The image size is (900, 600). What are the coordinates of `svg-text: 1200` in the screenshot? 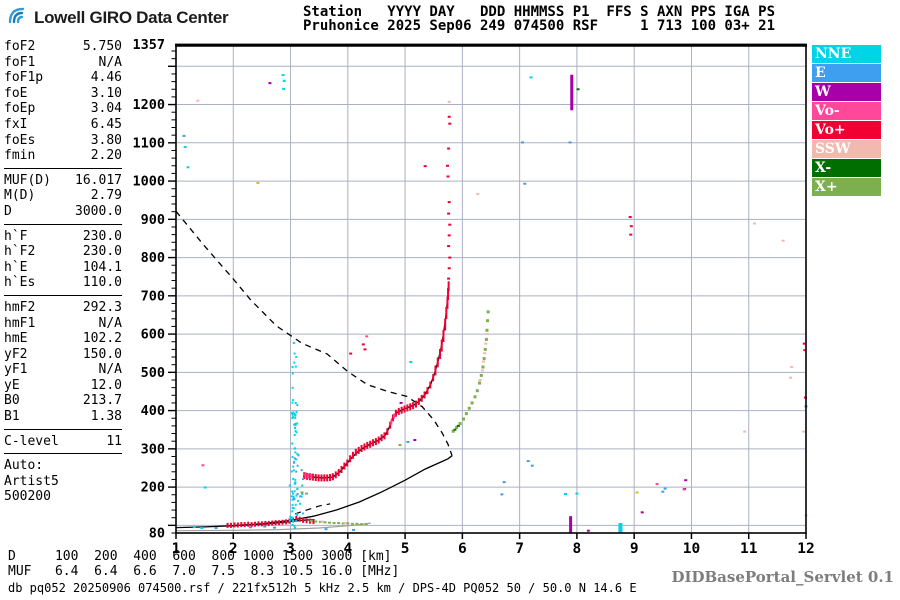 It's located at (148, 105).